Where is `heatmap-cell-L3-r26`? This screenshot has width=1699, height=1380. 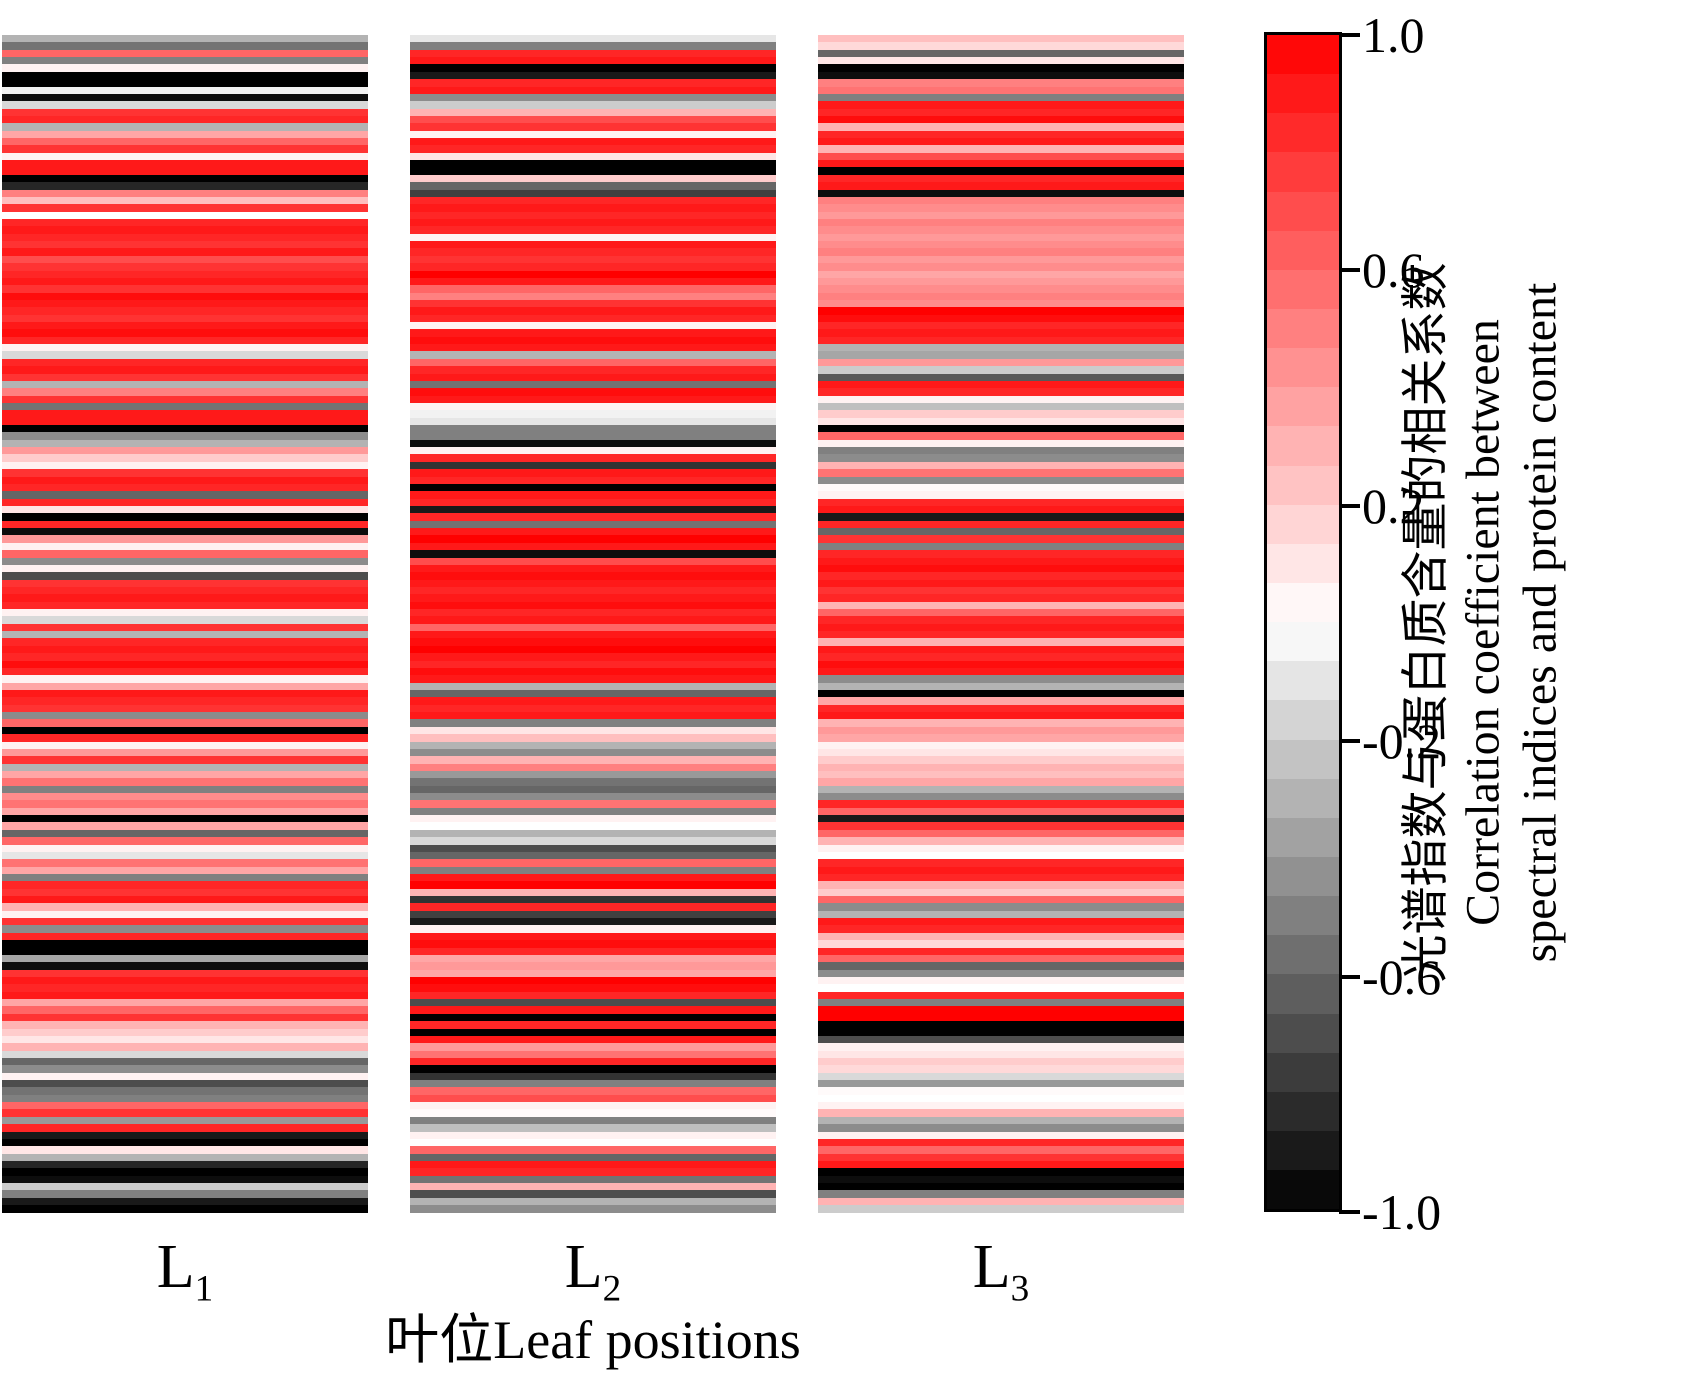 heatmap-cell-L3-r26 is located at coordinates (1001, 222).